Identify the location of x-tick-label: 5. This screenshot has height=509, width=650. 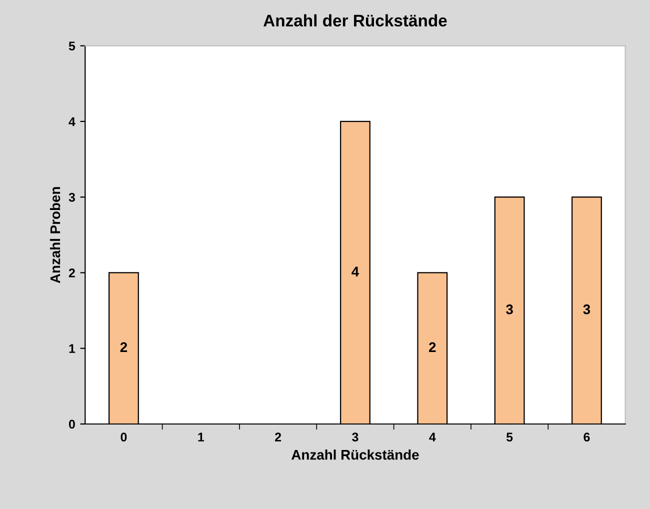
(509, 437).